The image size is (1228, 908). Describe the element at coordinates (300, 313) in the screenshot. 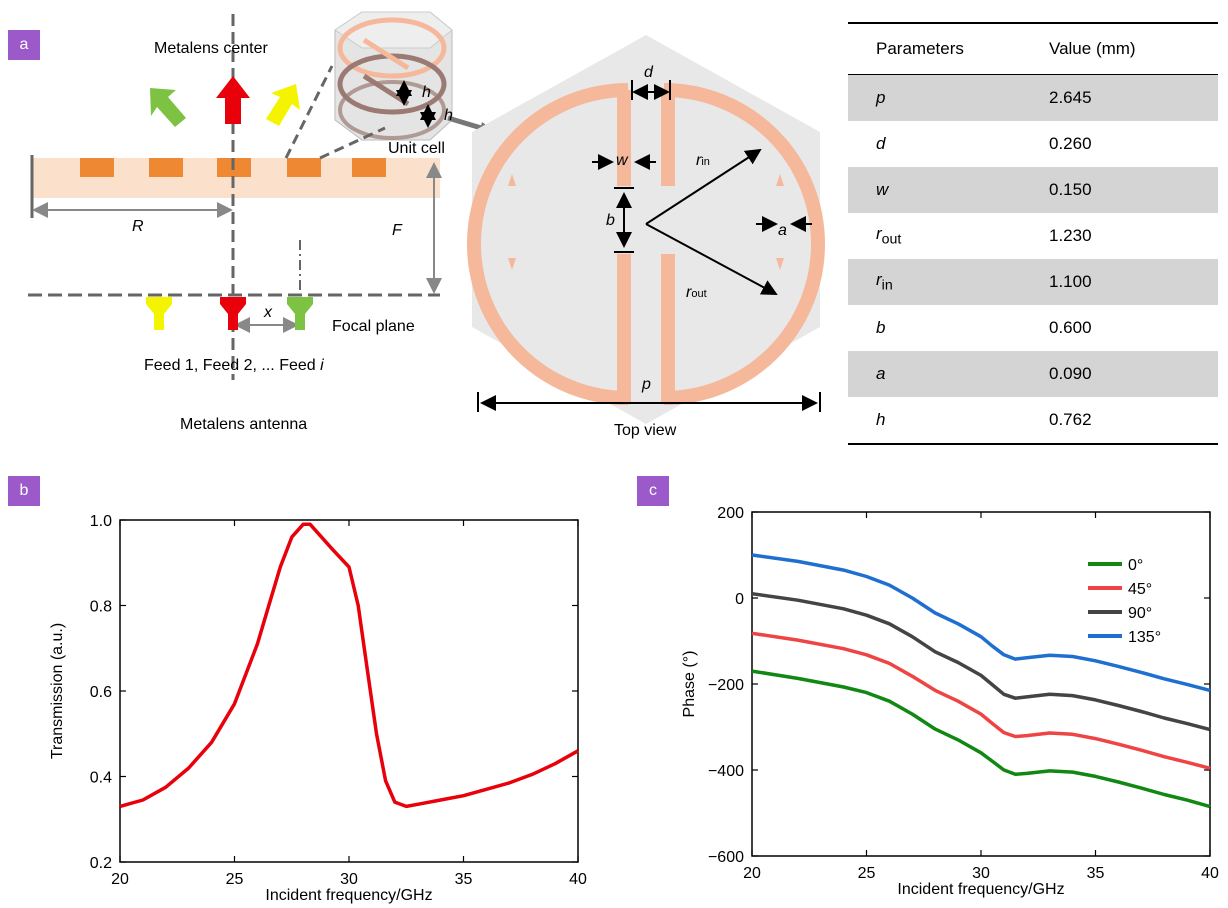

I see `green-feed` at that location.